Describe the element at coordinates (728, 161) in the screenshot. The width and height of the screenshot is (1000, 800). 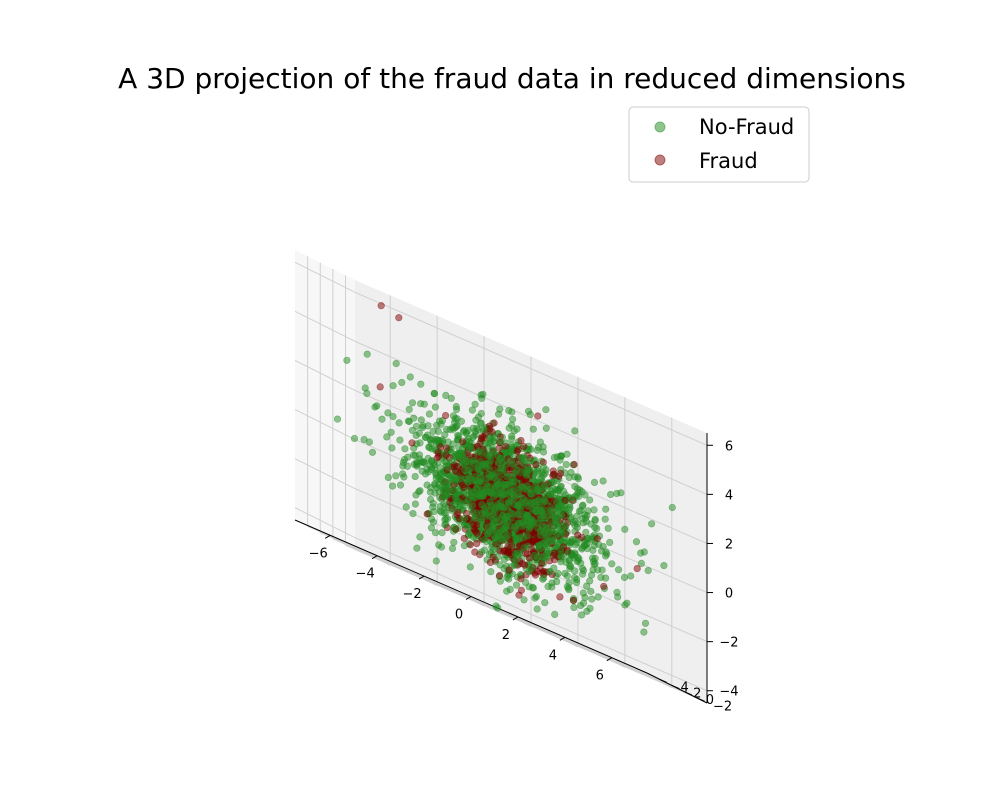
I see `legend-label-fraud: Fraud` at that location.